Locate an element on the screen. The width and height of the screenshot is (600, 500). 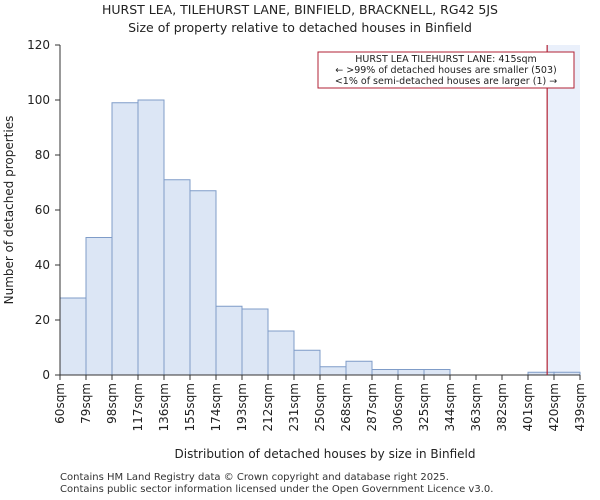
y-axis: 0 20 40 60 80 100 120 is located at coordinates (44, 210).